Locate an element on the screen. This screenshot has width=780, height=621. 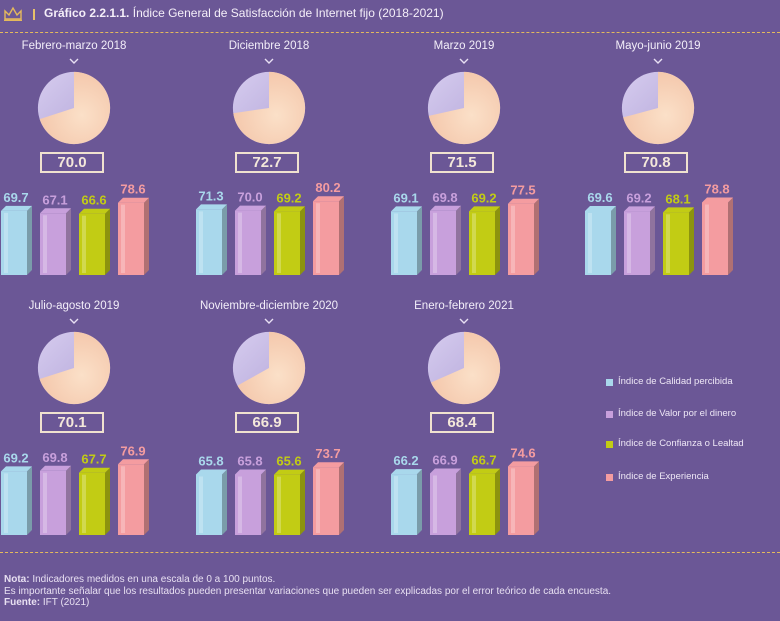
index-bars: 66.2 66.9 66.7 74.6 is located at coordinates (465, 490).